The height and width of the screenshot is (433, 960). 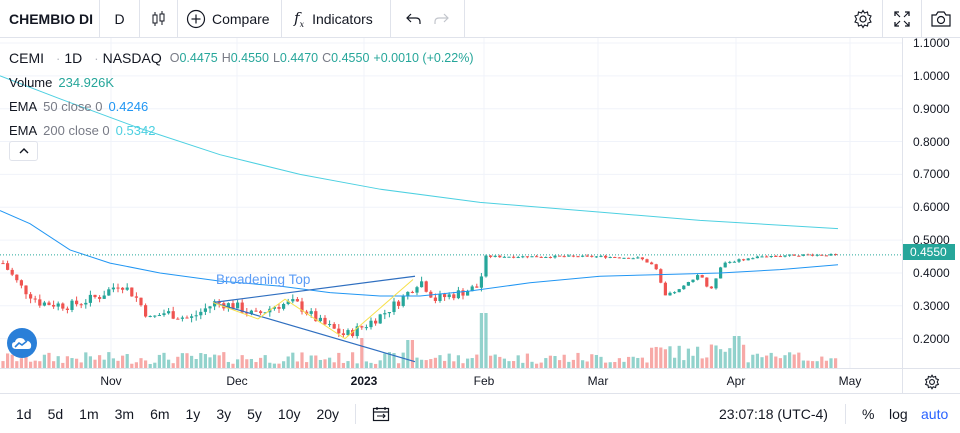 What do you see at coordinates (931, 305) in the screenshot?
I see `price-tick-label: 0.3000` at bounding box center [931, 305].